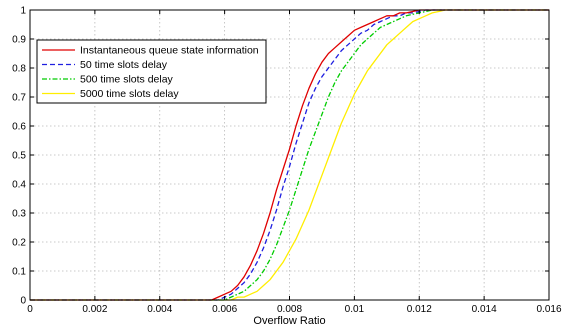 This screenshot has width=569, height=327. Describe the element at coordinates (19, 243) in the screenshot. I see `y-tick-label: 0.2` at that location.